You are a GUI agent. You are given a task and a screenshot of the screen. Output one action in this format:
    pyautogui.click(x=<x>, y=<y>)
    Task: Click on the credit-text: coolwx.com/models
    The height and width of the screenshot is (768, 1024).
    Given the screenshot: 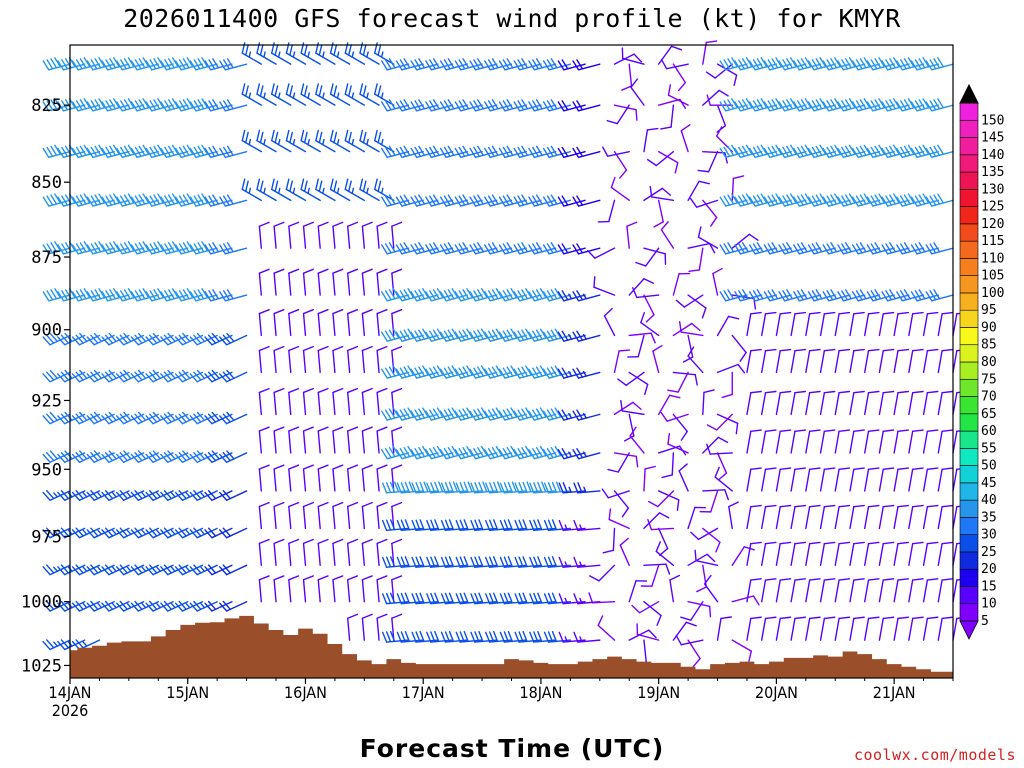 What is the action you would take?
    pyautogui.click(x=934, y=755)
    